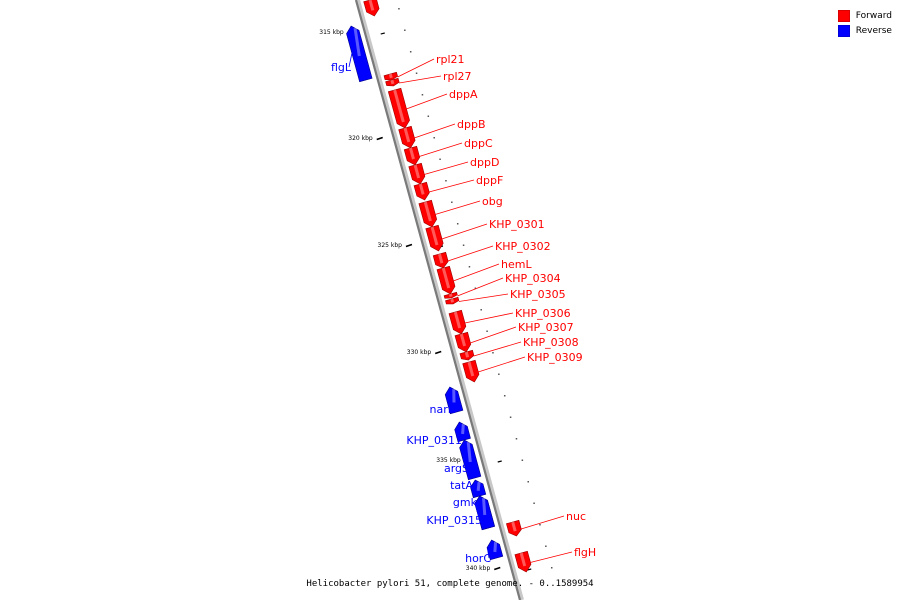 This screenshot has width=900, height=600. What do you see at coordinates (390, 245) in the screenshot?
I see `kbp-label: 325 kbp` at bounding box center [390, 245].